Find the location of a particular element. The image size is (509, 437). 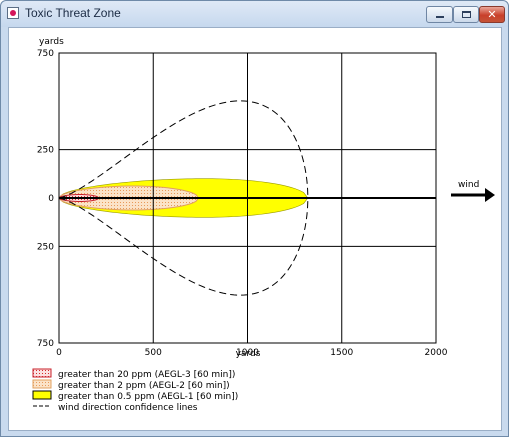

minimize-button is located at coordinates (439, 14).